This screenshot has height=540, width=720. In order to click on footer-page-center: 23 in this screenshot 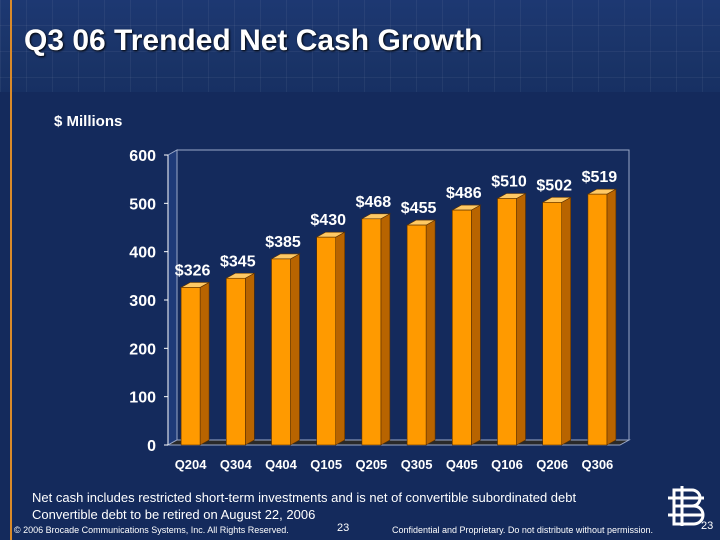, I will do `click(343, 528)`.